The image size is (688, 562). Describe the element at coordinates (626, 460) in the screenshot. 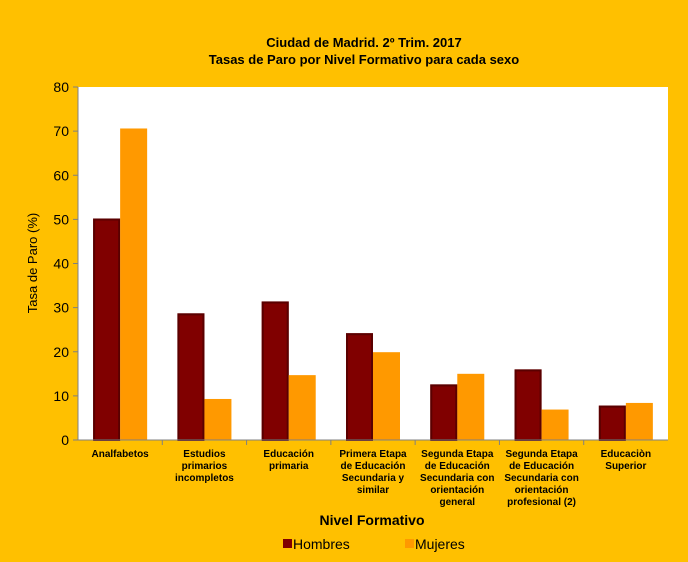

I see `x-category-label: Educaciòn Superior` at that location.